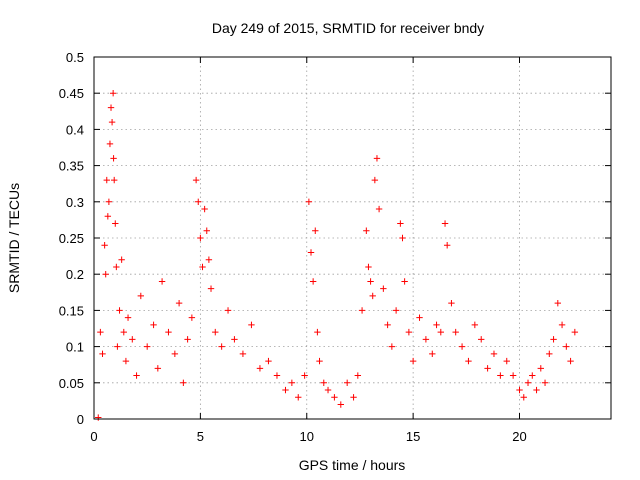 The height and width of the screenshot is (480, 640). Describe the element at coordinates (75, 274) in the screenshot. I see `y-tick-label: 0.2` at that location.